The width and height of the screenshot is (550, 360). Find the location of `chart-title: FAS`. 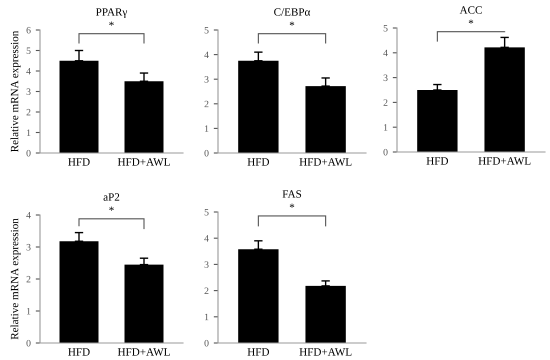

chart-title: FAS is located at coordinates (292, 194).